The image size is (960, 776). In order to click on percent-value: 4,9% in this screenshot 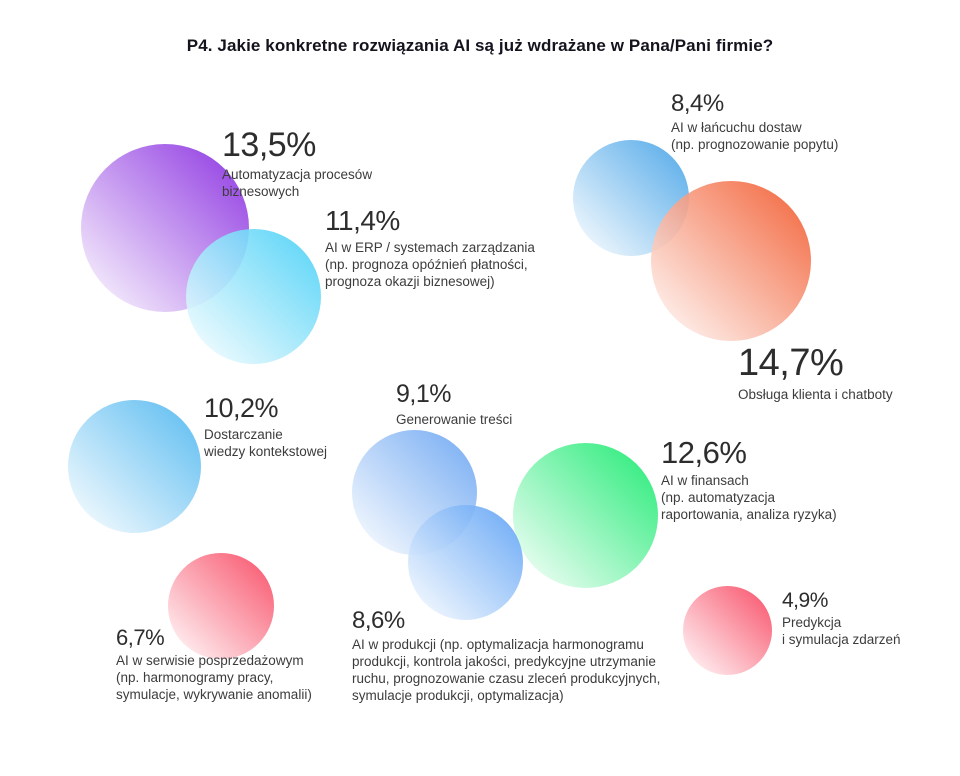, I will do `click(805, 600)`.